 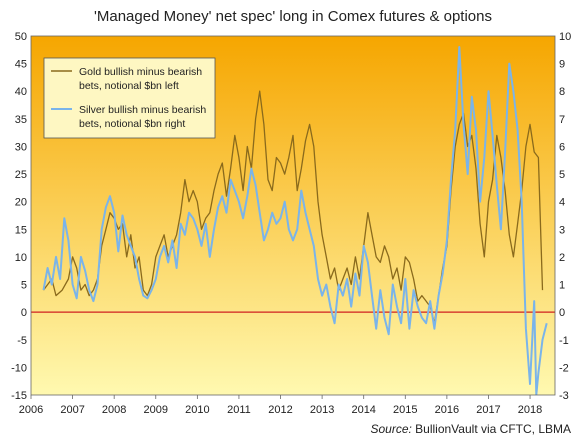 What do you see at coordinates (129, 86) in the screenshot?
I see `legend-label-gold-line2: bets, notional $bn left` at bounding box center [129, 86].